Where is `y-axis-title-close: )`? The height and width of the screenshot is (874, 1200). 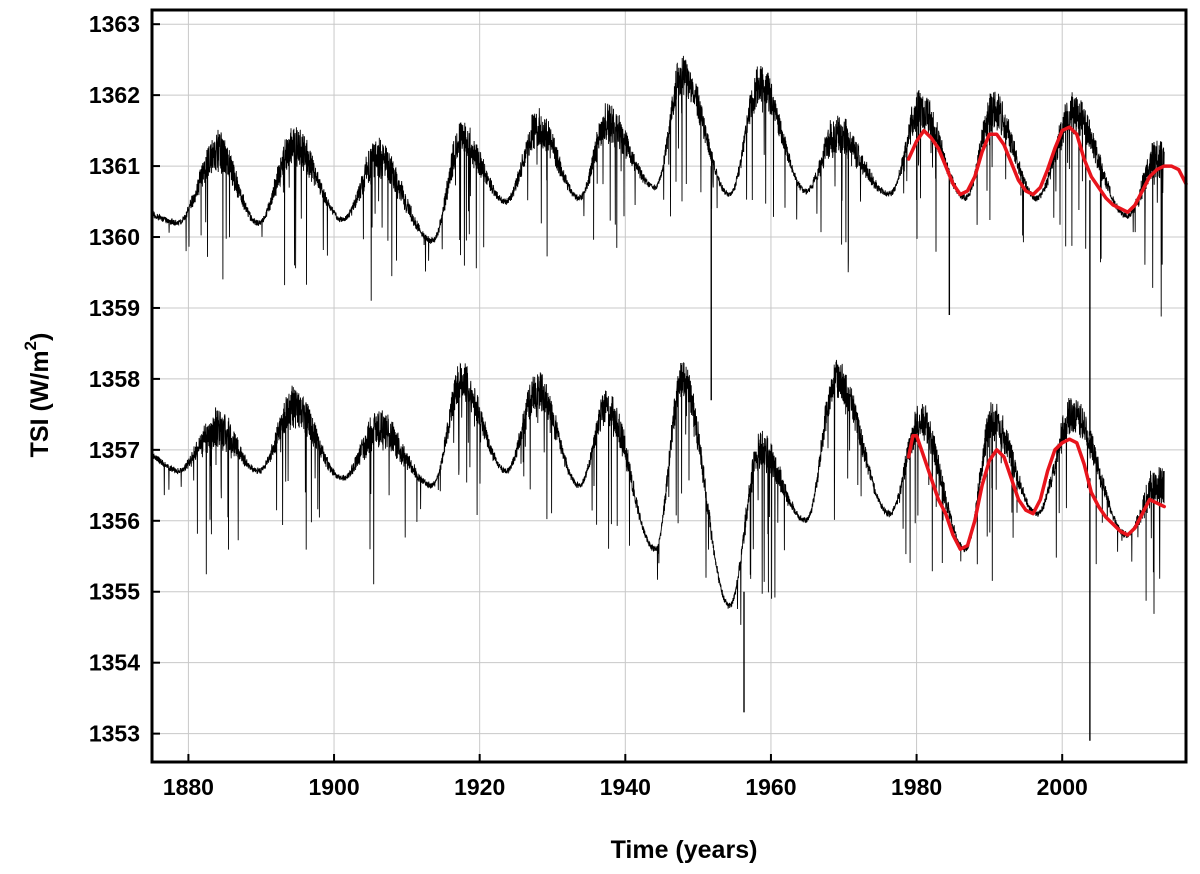
y-axis-title-close: ) is located at coordinates (40, 337).